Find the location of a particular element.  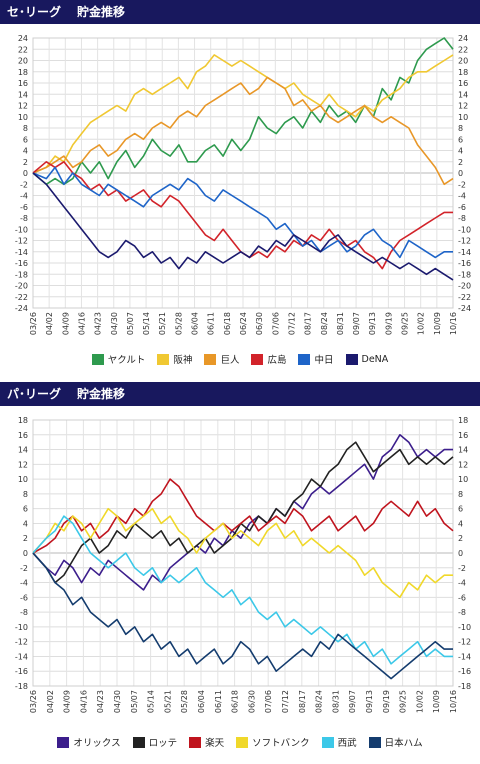

legend-label: 日本ハム is located at coordinates (403, 743).